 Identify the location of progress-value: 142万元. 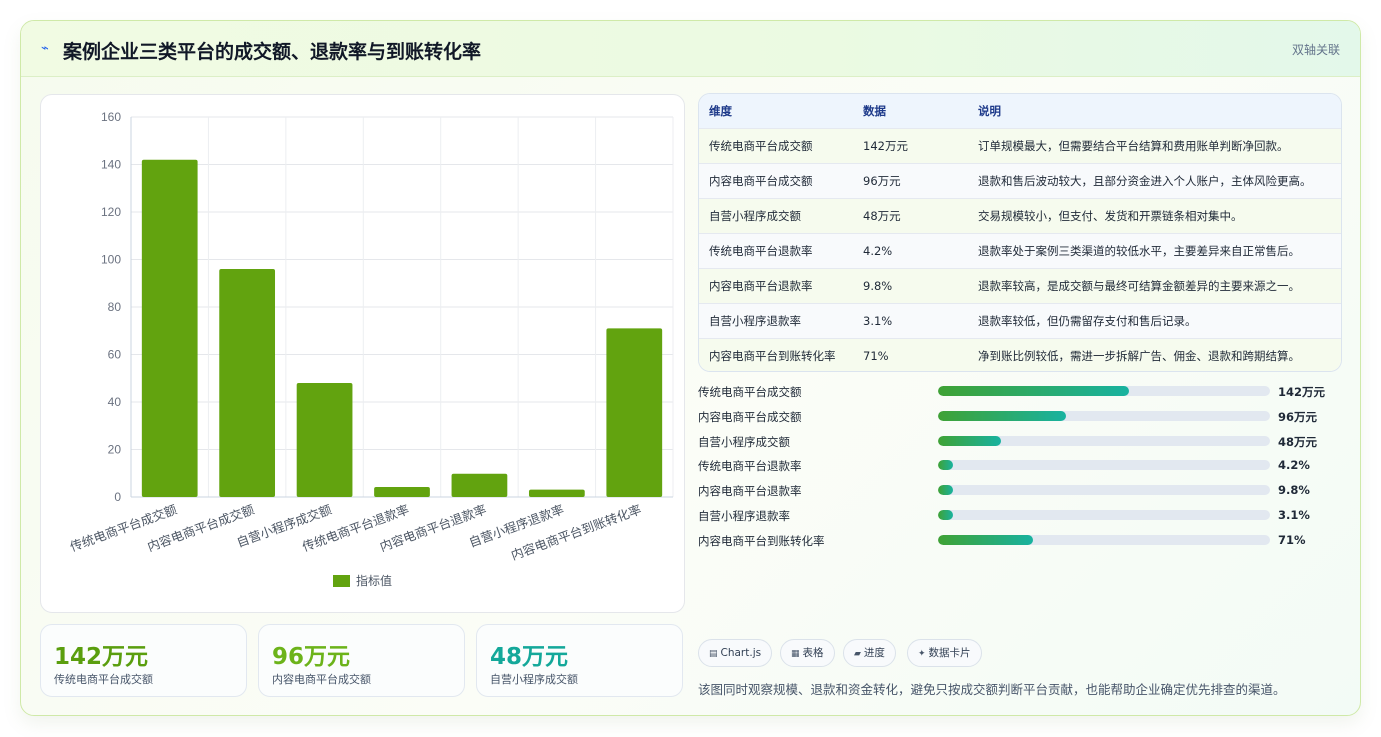
(1302, 392).